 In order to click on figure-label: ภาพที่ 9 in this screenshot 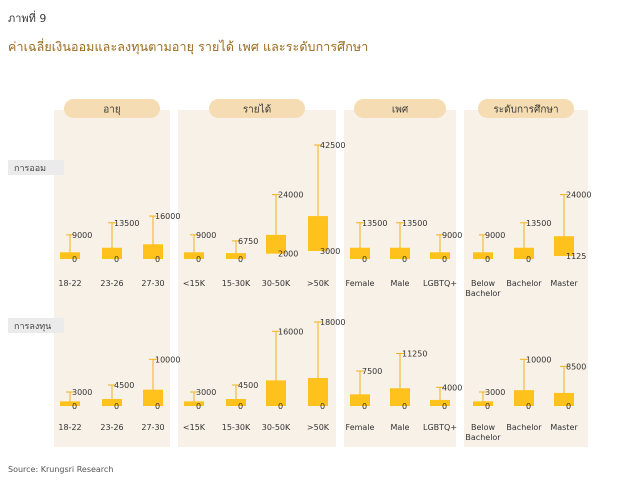, I will do `click(27, 18)`.